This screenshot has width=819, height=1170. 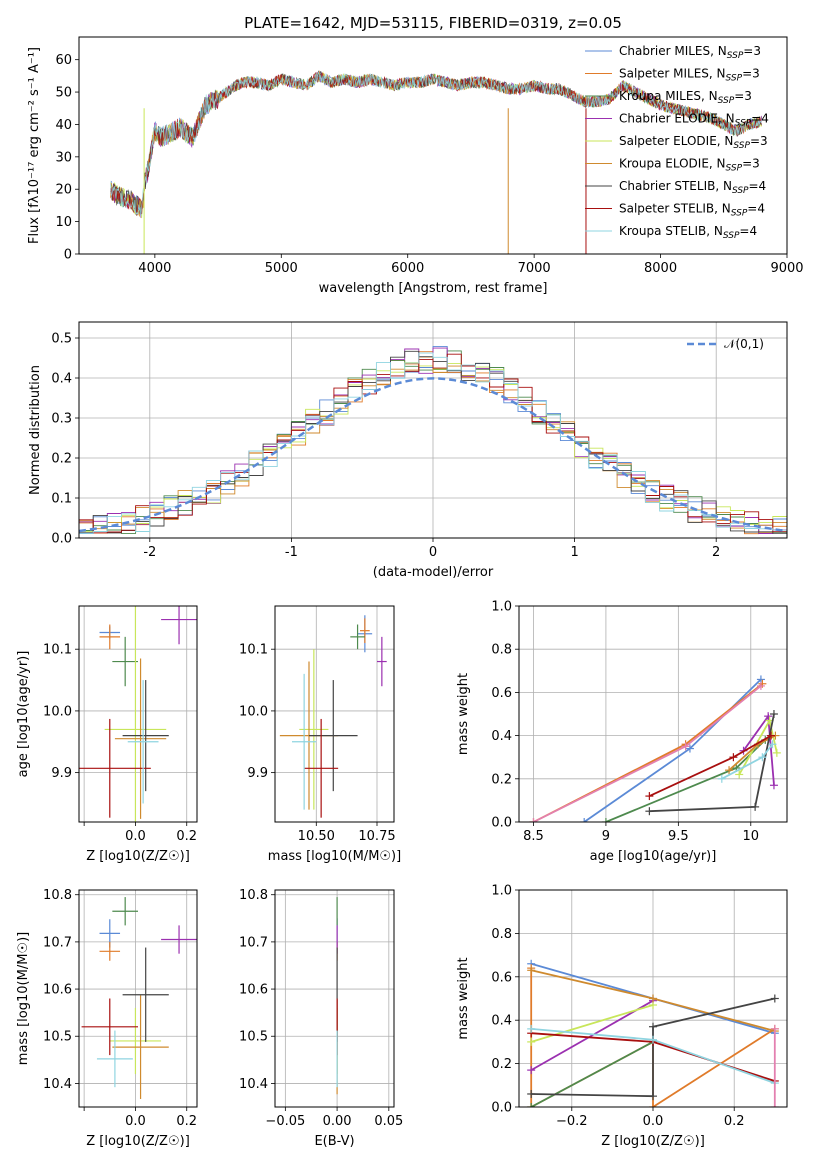 I want to click on x-axis-label: E(B-V), so click(x=334, y=1141).